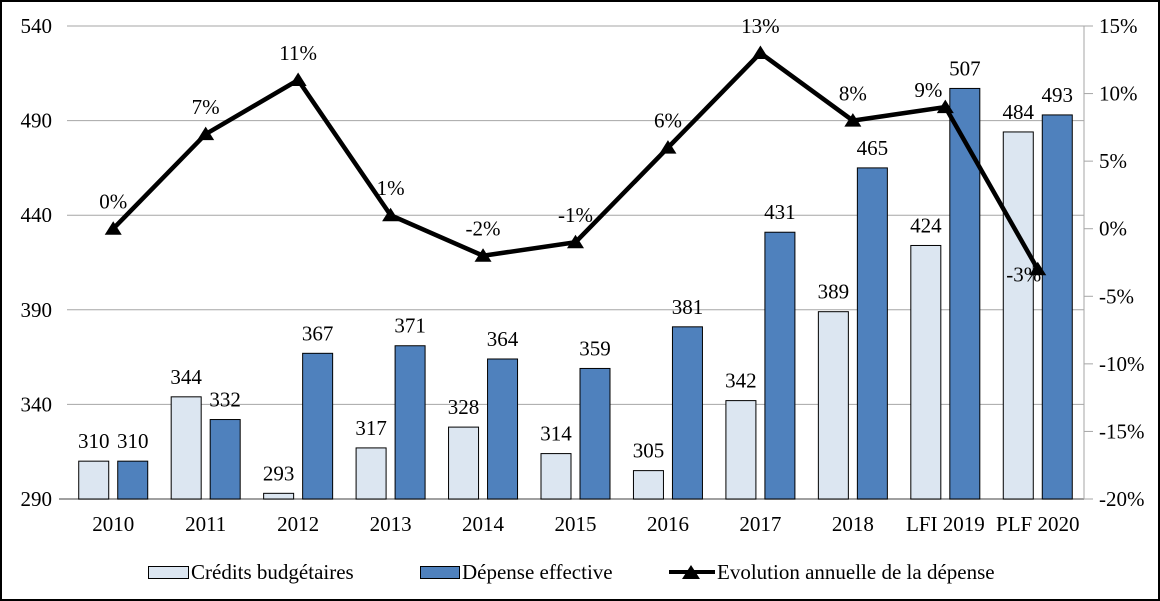 The width and height of the screenshot is (1160, 601). Describe the element at coordinates (503, 429) in the screenshot. I see `bar-depense-2014` at that location.